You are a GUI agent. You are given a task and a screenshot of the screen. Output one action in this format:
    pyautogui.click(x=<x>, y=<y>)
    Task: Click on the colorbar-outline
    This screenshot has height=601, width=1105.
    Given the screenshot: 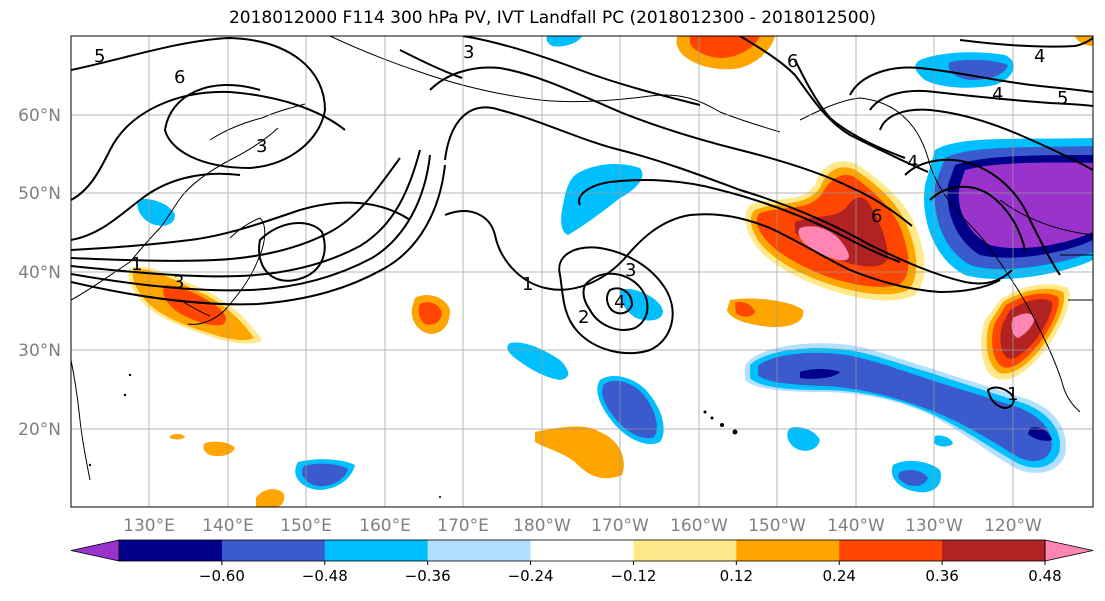 What is the action you would take?
    pyautogui.click(x=582, y=550)
    